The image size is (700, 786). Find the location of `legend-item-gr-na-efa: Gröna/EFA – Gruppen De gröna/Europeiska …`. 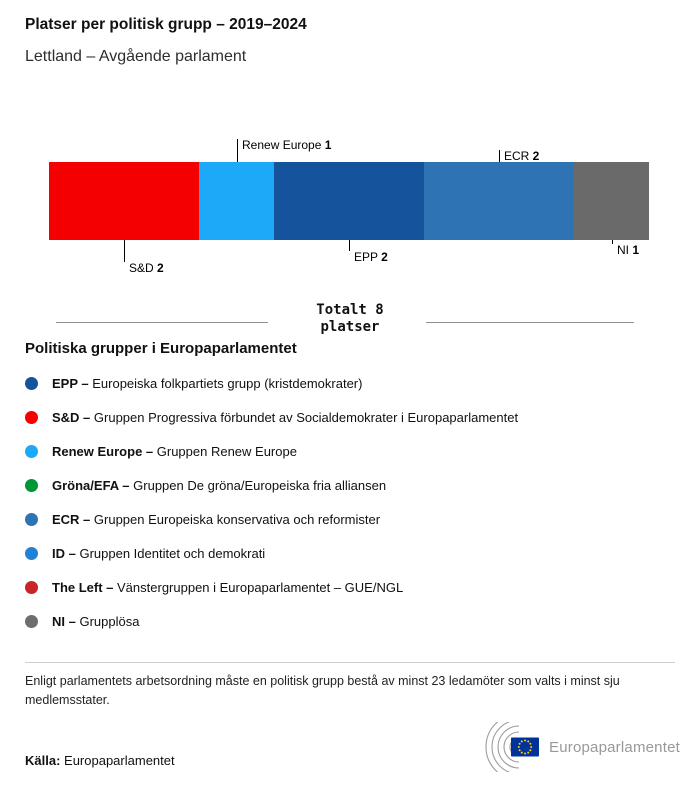

legend-item-gr-na-efa: Gröna/EFA – Gruppen De gröna/Europeiska … is located at coordinates (352, 485).